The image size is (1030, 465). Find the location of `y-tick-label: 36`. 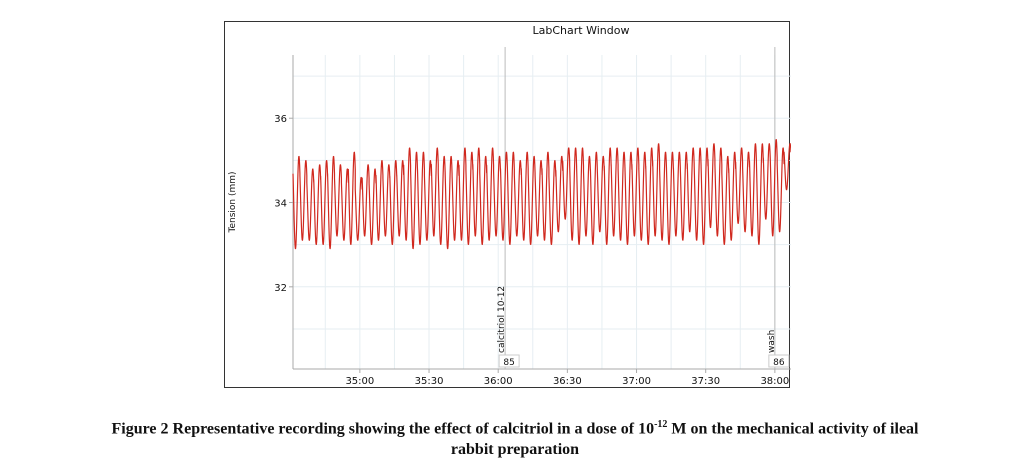

y-tick-label: 36 is located at coordinates (280, 119).